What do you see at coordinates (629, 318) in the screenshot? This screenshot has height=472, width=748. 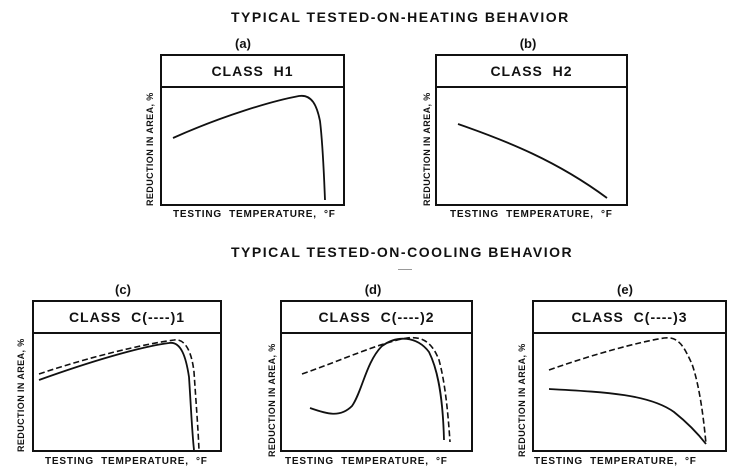 I see `class-title: CLASS C(----)3` at bounding box center [629, 318].